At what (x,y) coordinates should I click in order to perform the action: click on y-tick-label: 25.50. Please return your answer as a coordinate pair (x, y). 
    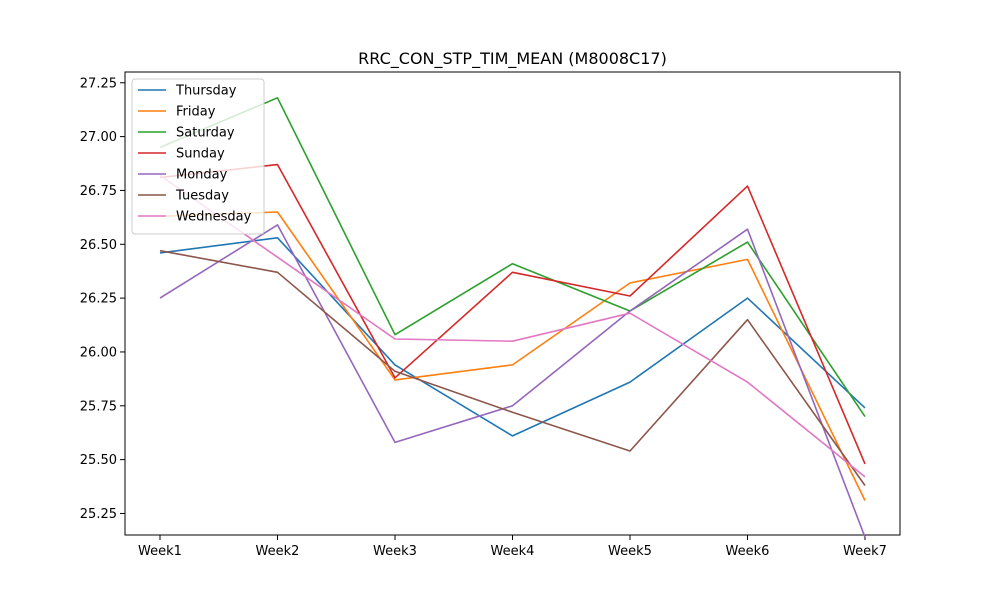
    Looking at the image, I should click on (98, 460).